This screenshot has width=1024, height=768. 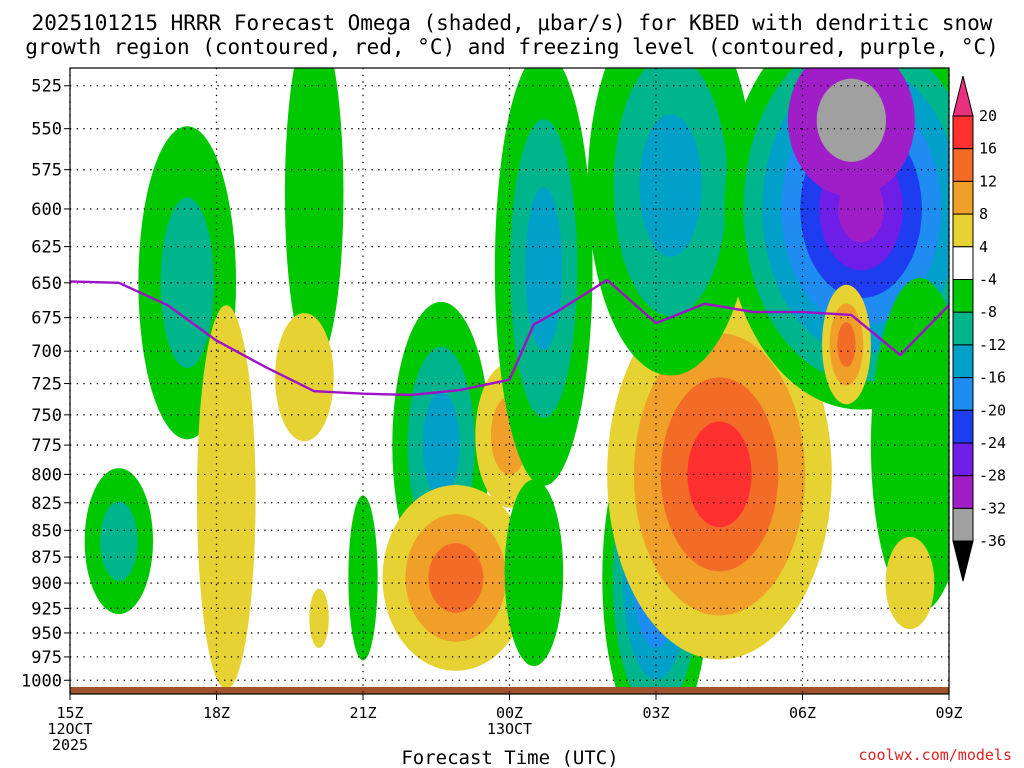 What do you see at coordinates (46, 658) in the screenshot?
I see `y-tick-label-975: 975` at bounding box center [46, 658].